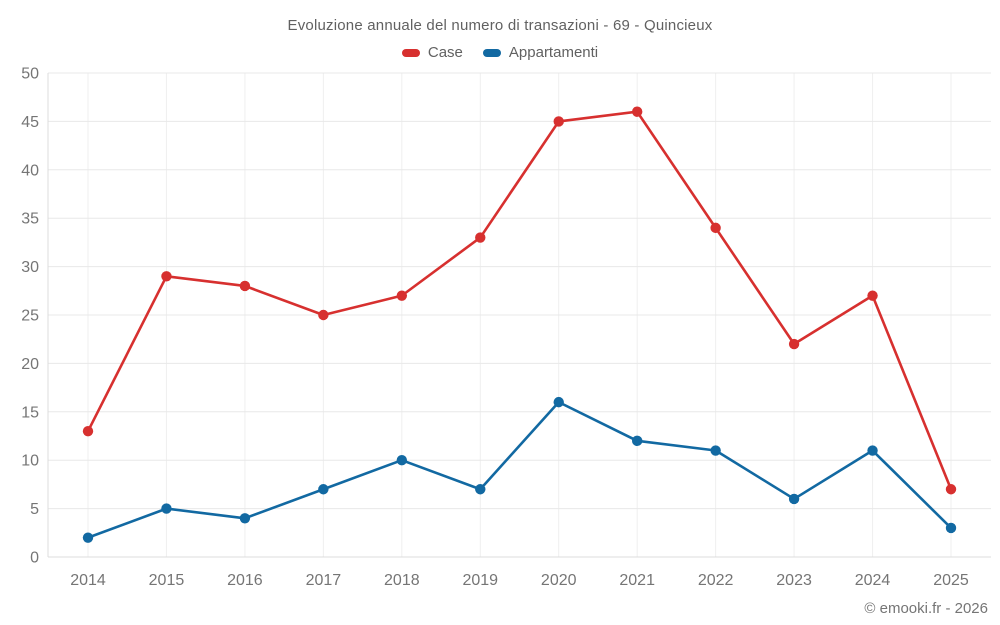  What do you see at coordinates (491, 52) in the screenshot?
I see `legend-swatch-appartamenti-icon` at bounding box center [491, 52].